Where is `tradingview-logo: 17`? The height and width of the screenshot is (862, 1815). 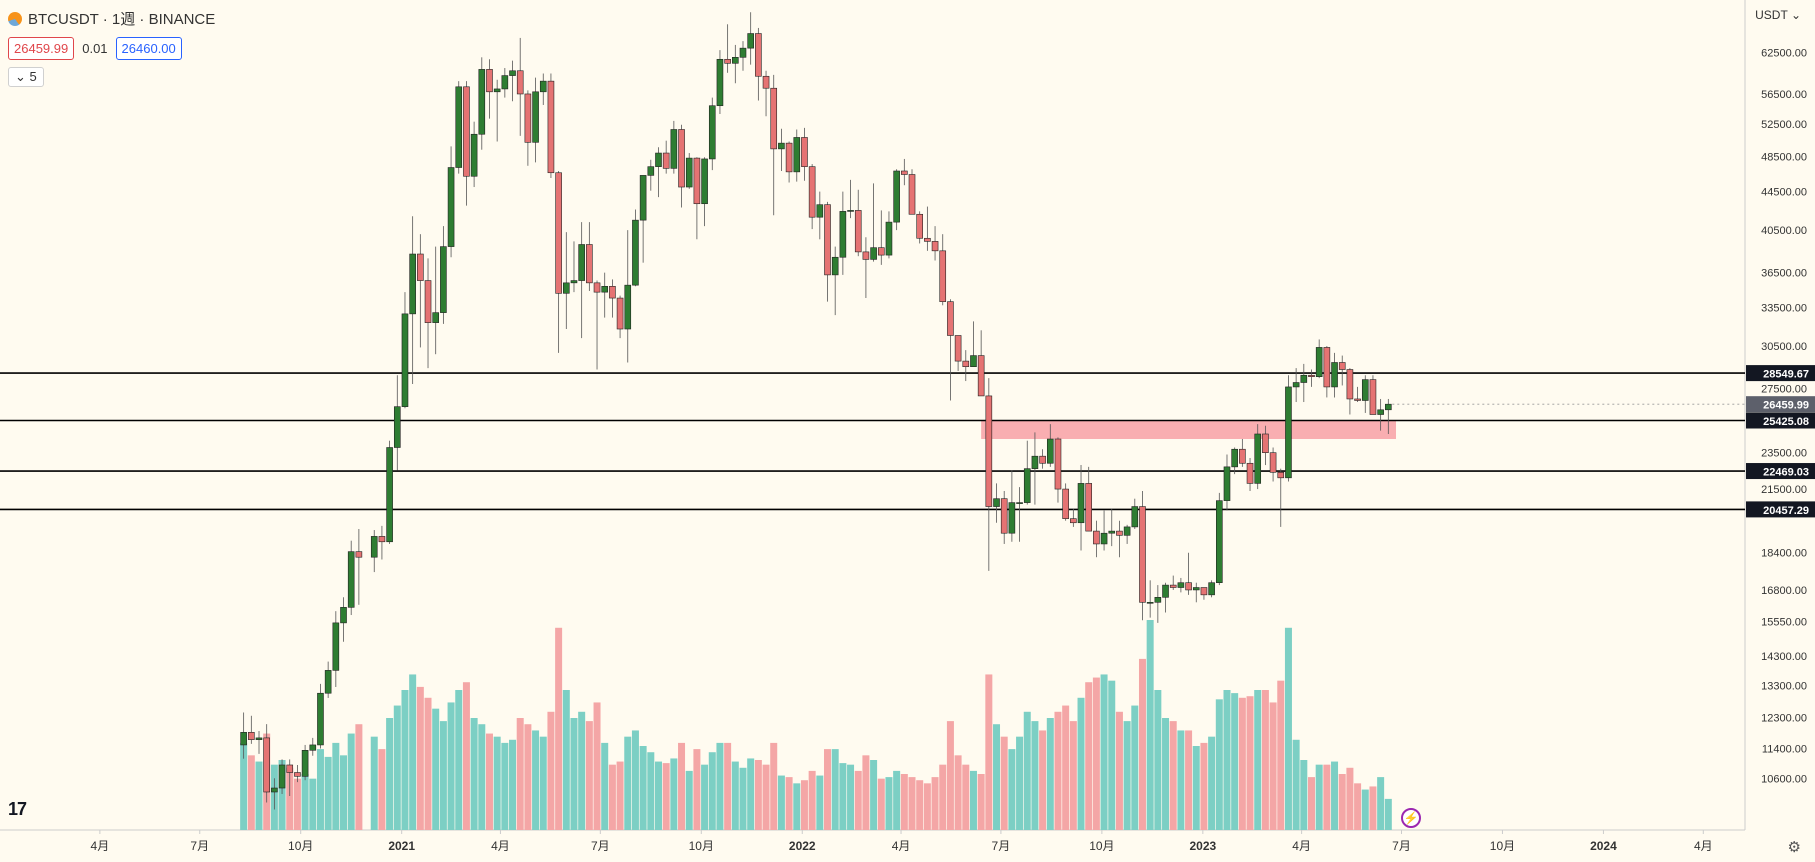 tradingview-logo: 17 is located at coordinates (17, 809).